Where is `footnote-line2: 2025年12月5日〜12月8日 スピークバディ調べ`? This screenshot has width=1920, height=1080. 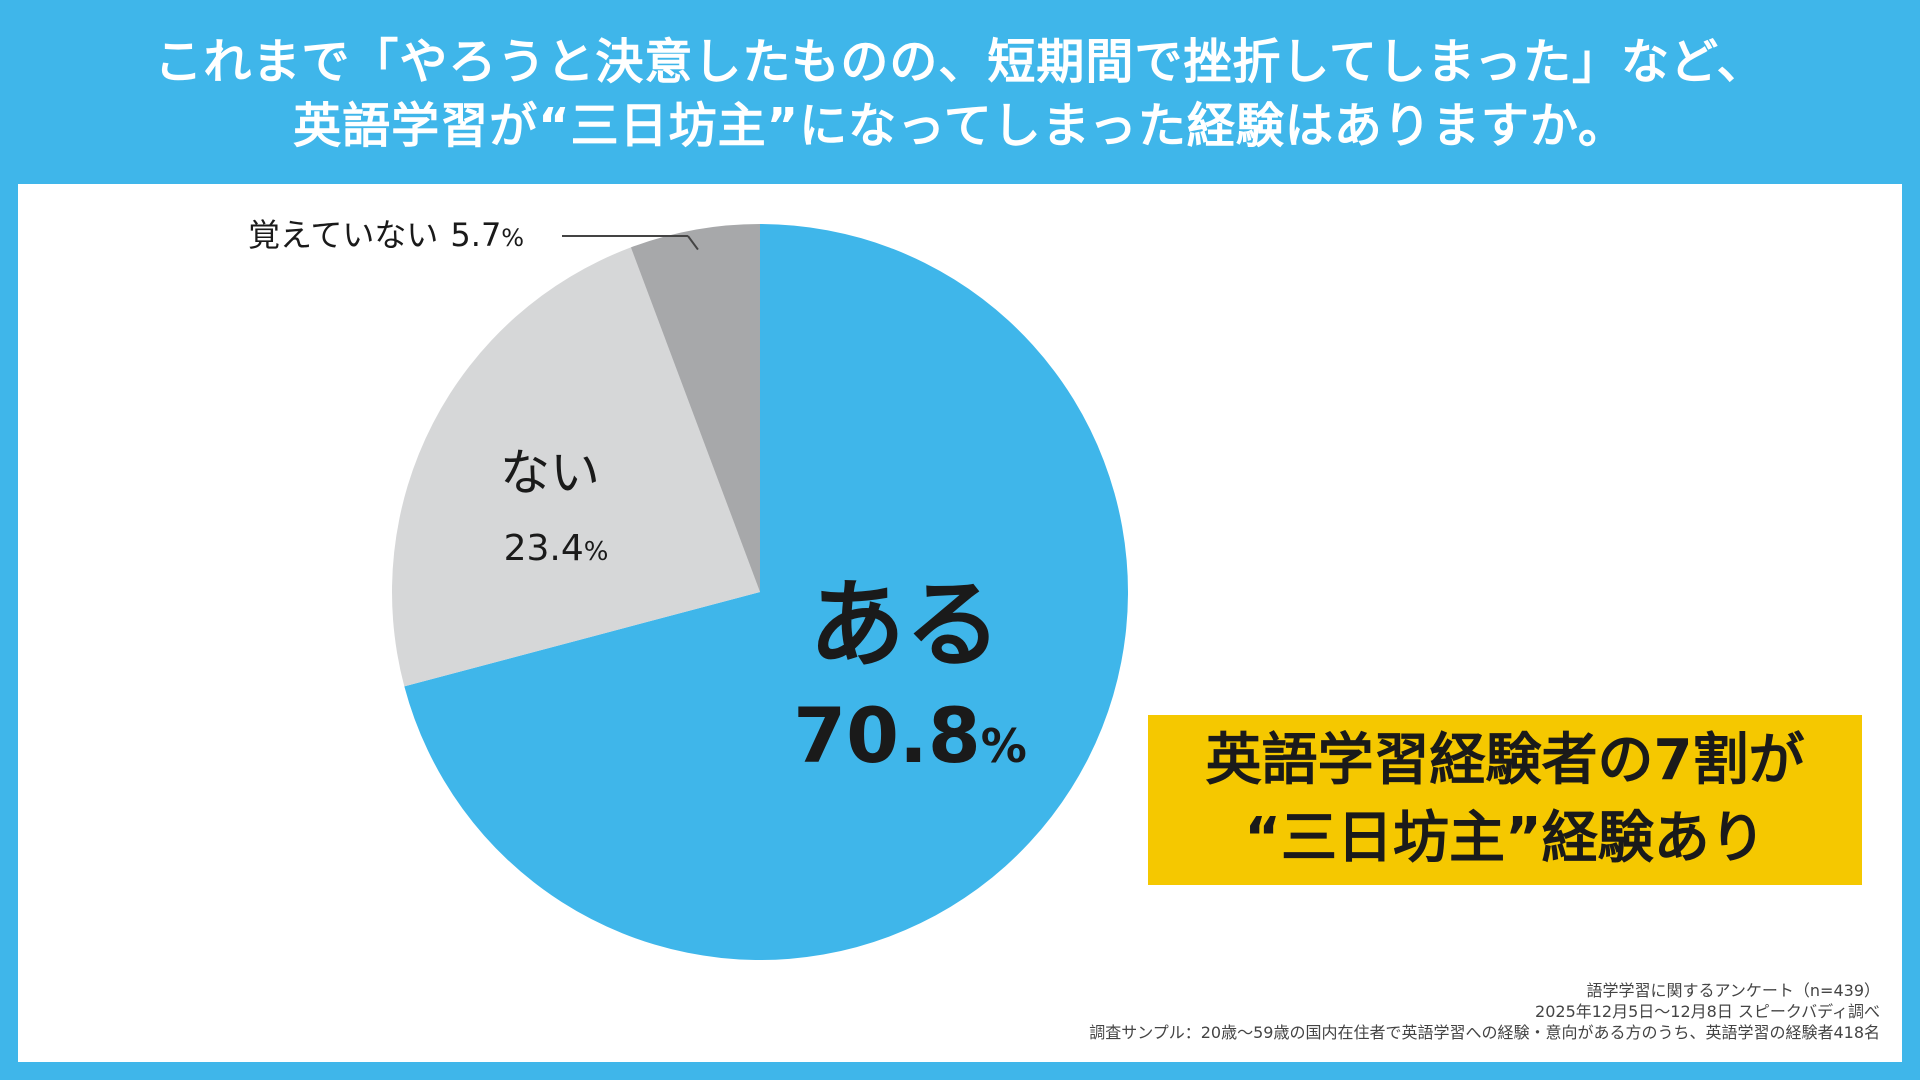 footnote-line2: 2025年12月5日〜12月8日 スピークバディ調べ is located at coordinates (1707, 1011).